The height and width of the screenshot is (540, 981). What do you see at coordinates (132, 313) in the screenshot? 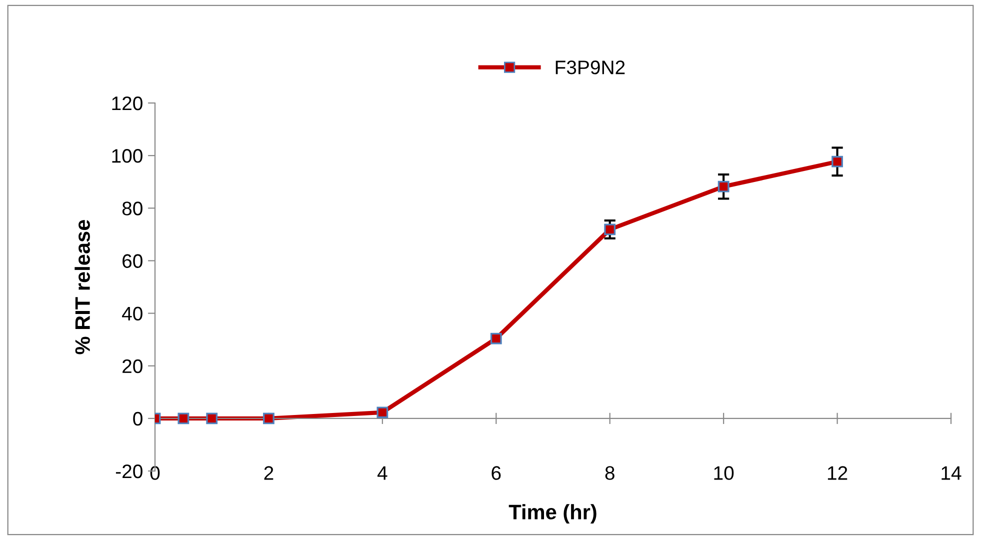
I see `y-tick-label: 40` at bounding box center [132, 313].